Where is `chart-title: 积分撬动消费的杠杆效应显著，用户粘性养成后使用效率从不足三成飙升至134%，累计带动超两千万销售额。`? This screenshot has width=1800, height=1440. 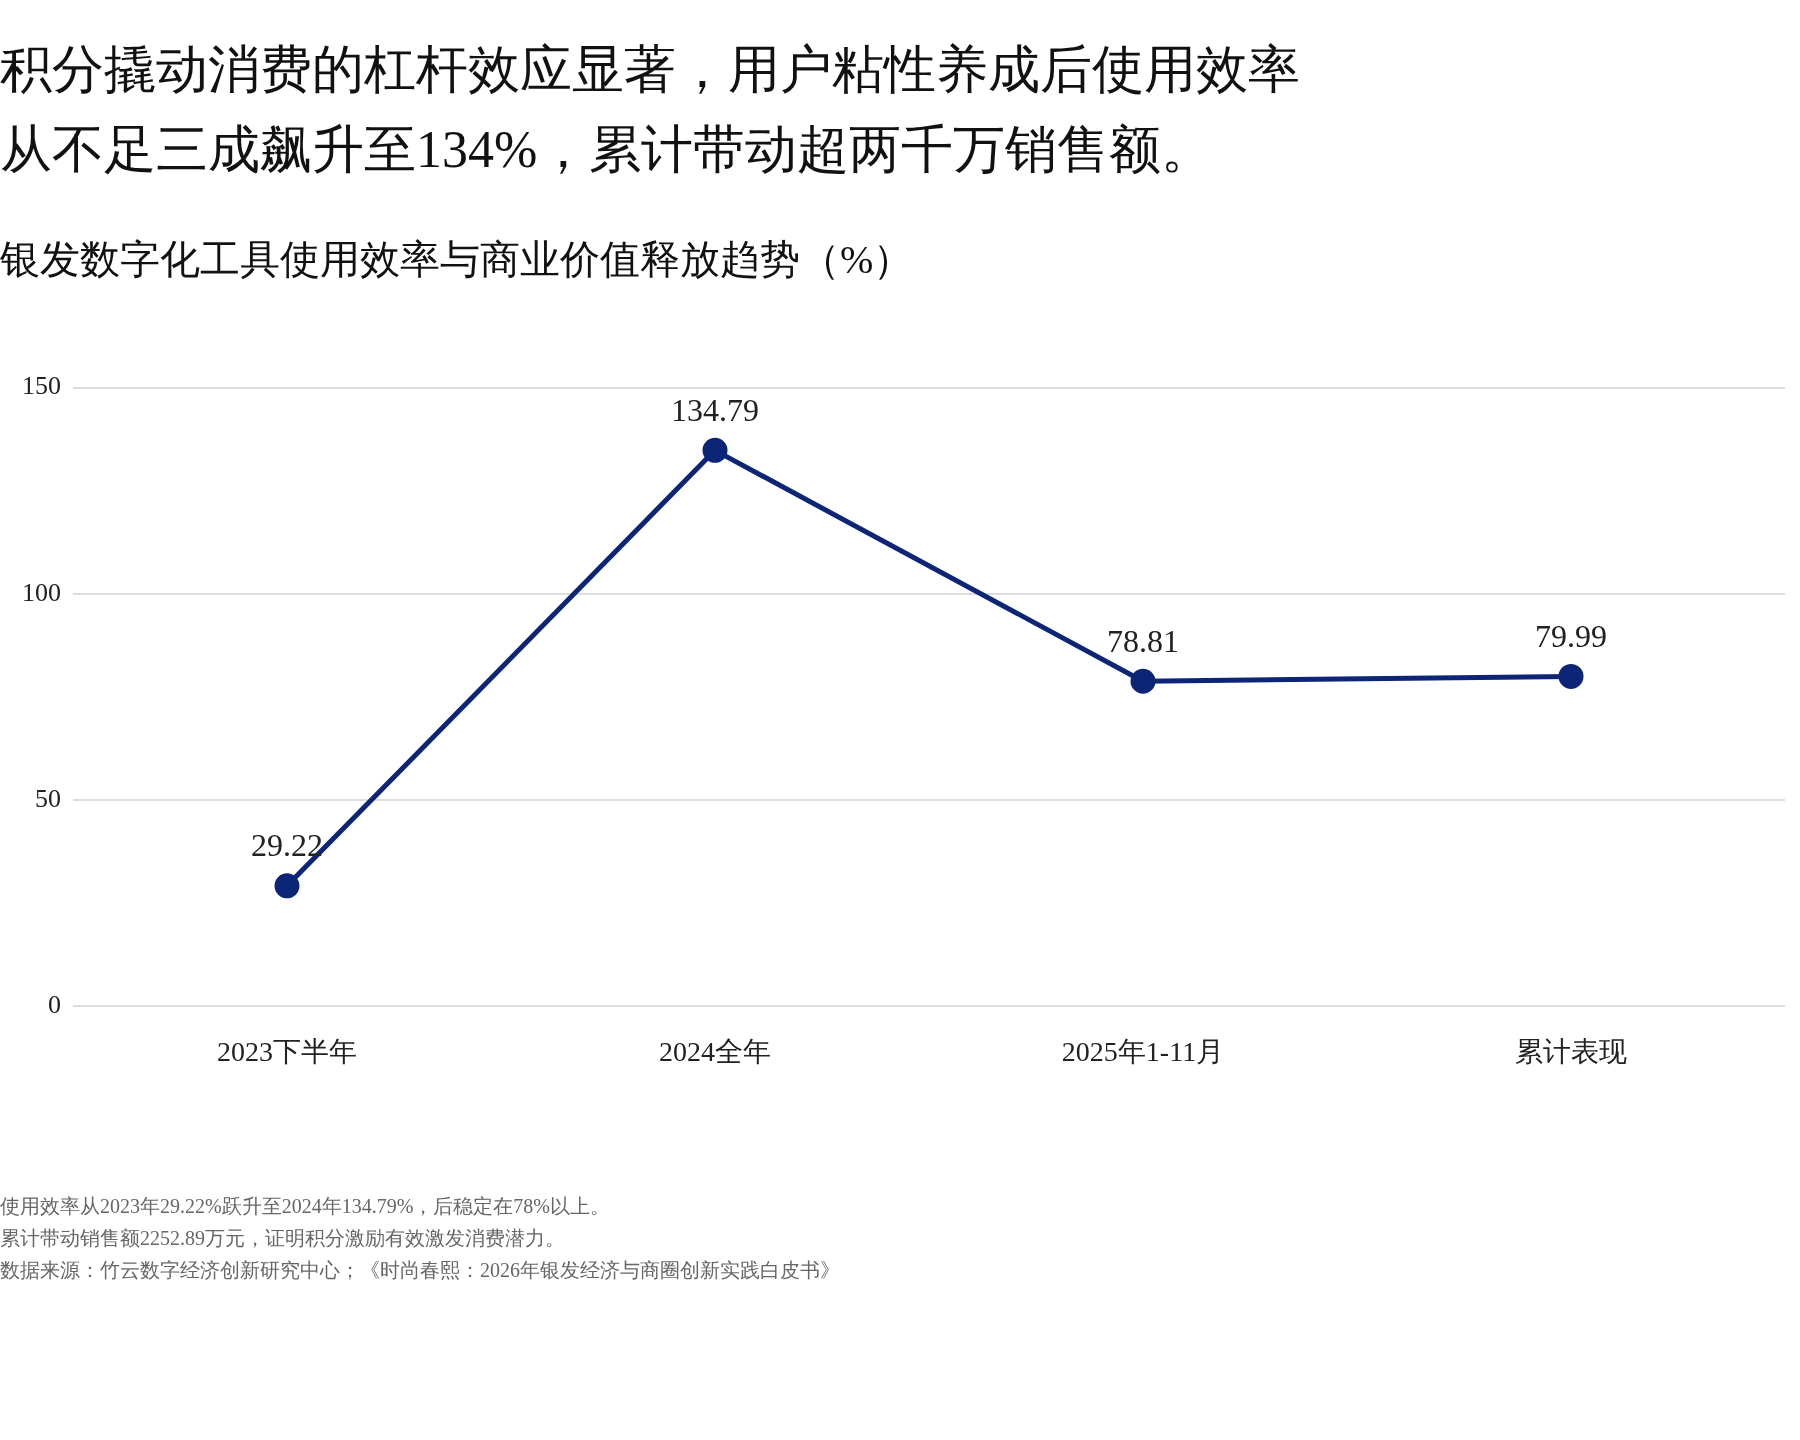 chart-title: 积分撬动消费的杠杆效应显著，用户粘性养成后使用效率从不足三成飙升至134%，累计带动超两千万销售额。 is located at coordinates (650, 110).